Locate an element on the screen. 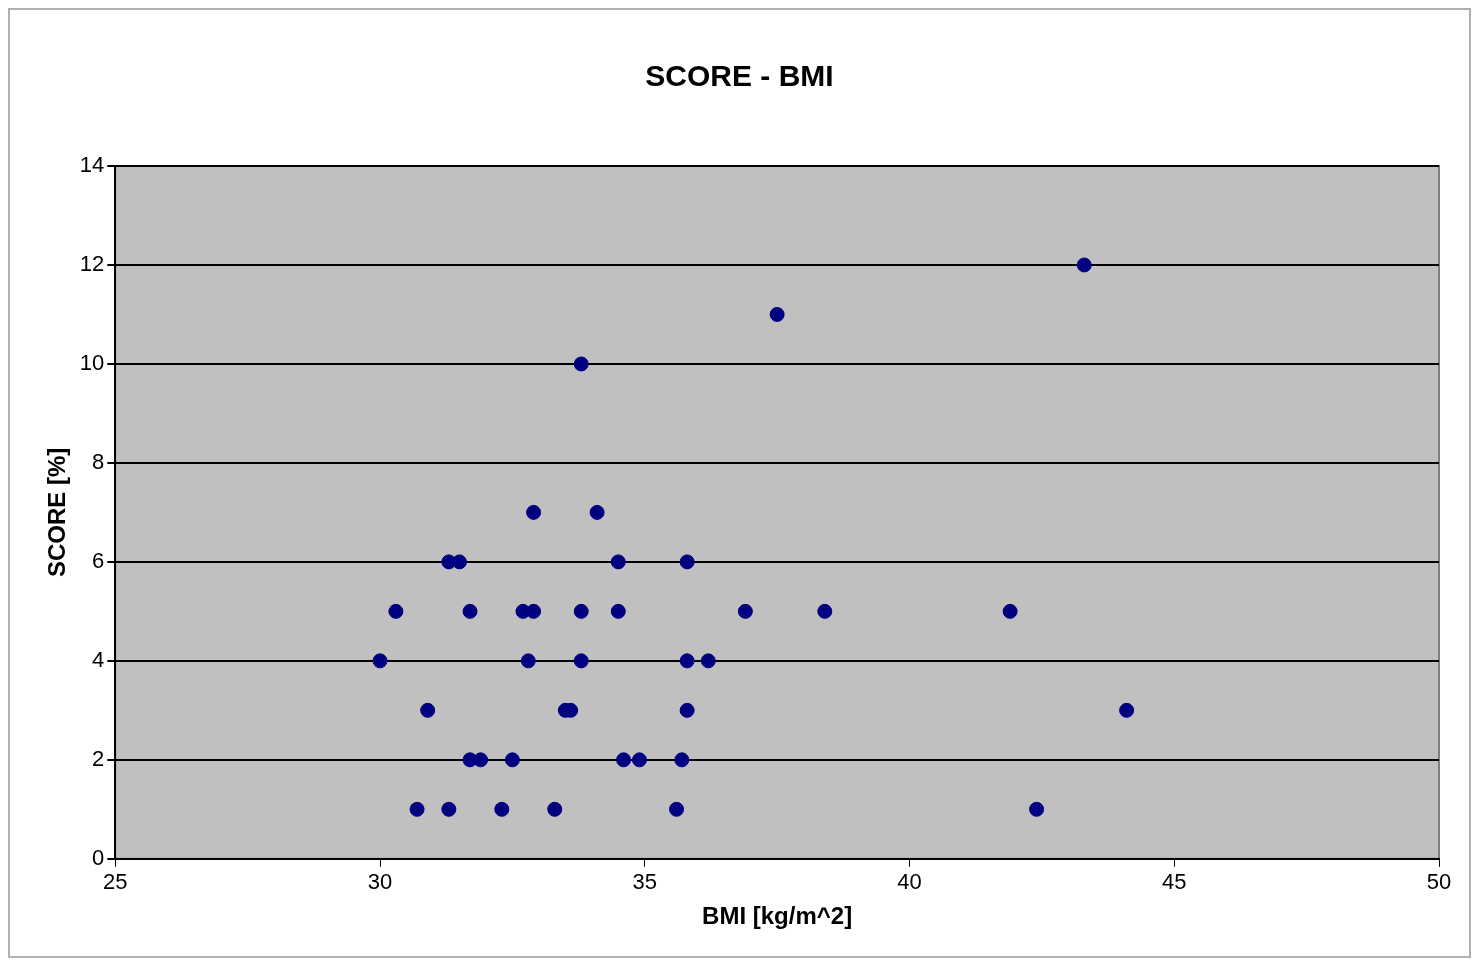  x-axis-title: BMI [kg/m^2] is located at coordinates (777, 916).